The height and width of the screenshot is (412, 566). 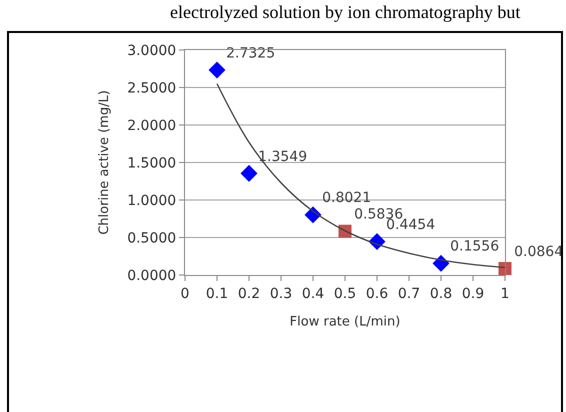 I want to click on x-tick-label: 0, so click(x=185, y=294).